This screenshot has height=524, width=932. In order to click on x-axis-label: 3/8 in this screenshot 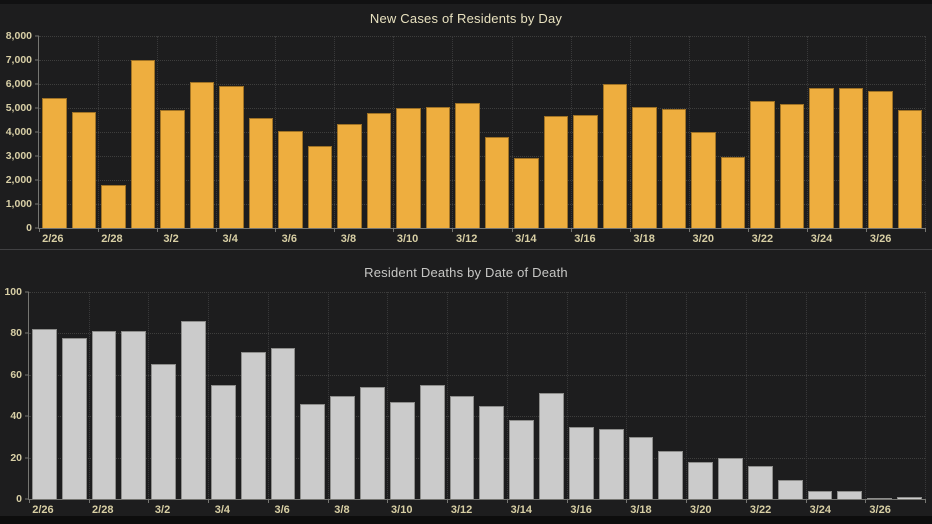, I will do `click(342, 510)`.